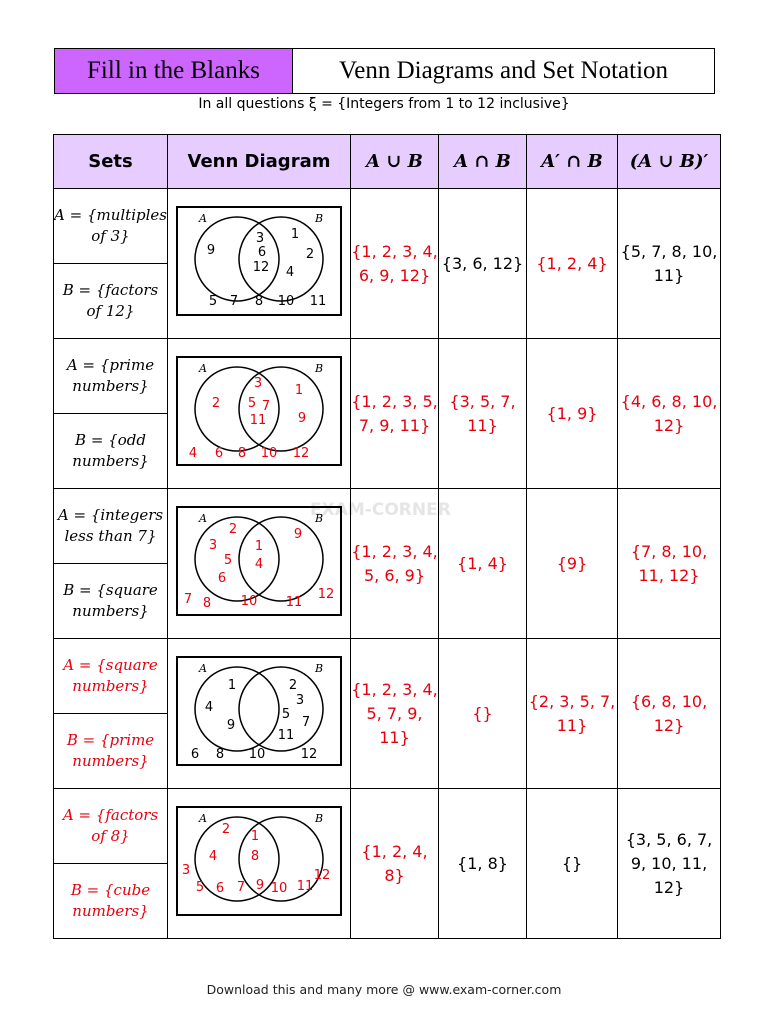 This screenshot has height=1024, width=768. What do you see at coordinates (669, 413) in the screenshot?
I see `union-complement-answer: {4, 6, 8, 10, 12}` at bounding box center [669, 413].